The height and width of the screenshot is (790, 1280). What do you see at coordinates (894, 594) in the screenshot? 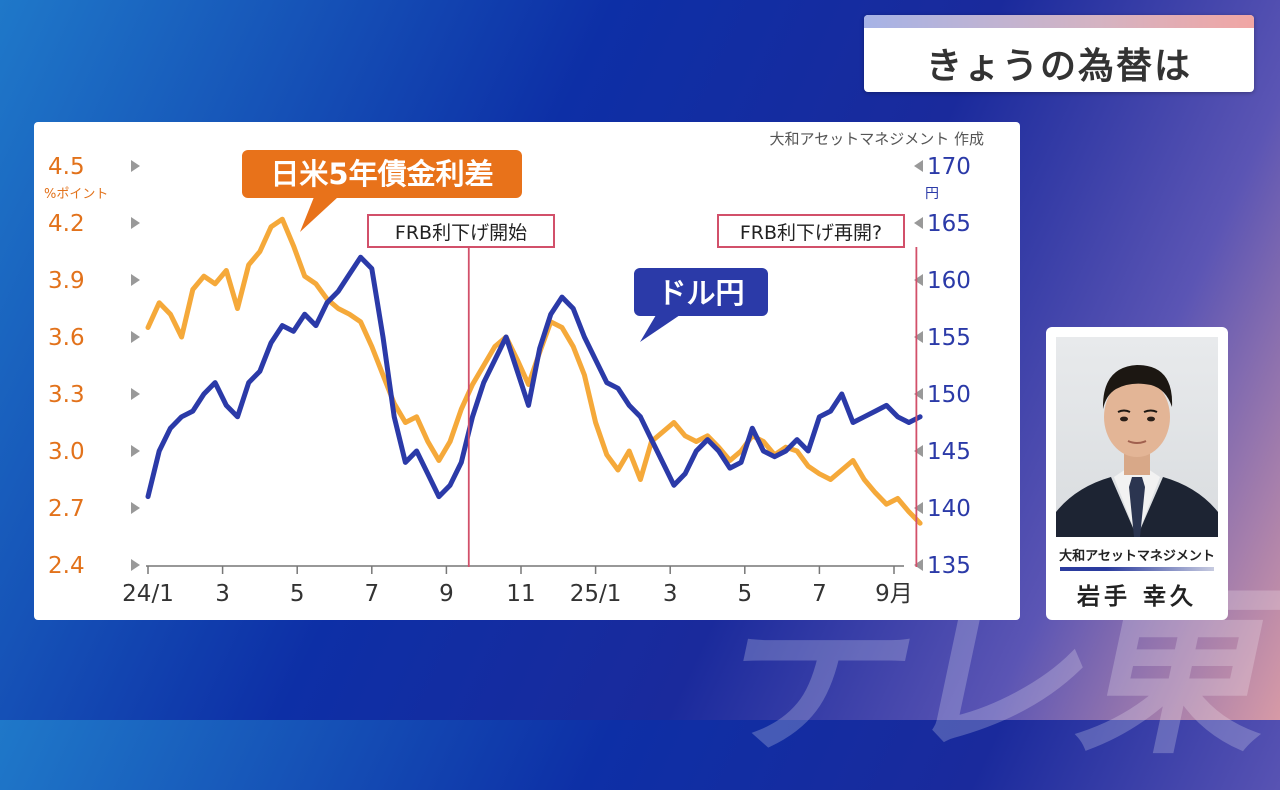
I see `x-tick-label: 9月` at bounding box center [894, 594].